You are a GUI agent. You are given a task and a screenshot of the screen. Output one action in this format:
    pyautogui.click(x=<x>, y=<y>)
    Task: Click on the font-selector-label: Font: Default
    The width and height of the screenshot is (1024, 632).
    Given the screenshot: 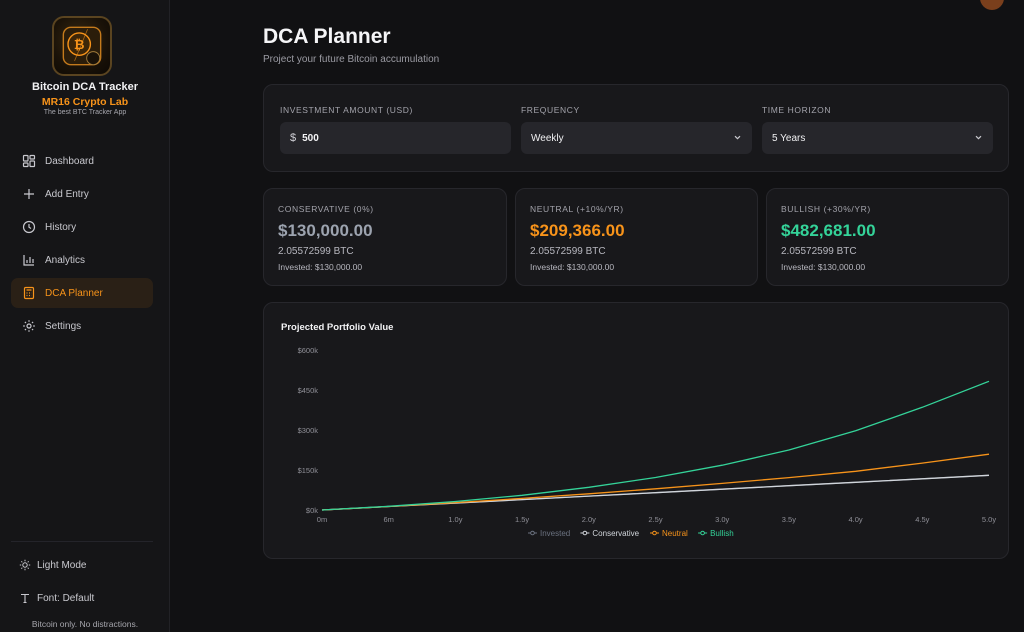 What is the action you would take?
    pyautogui.click(x=66, y=598)
    